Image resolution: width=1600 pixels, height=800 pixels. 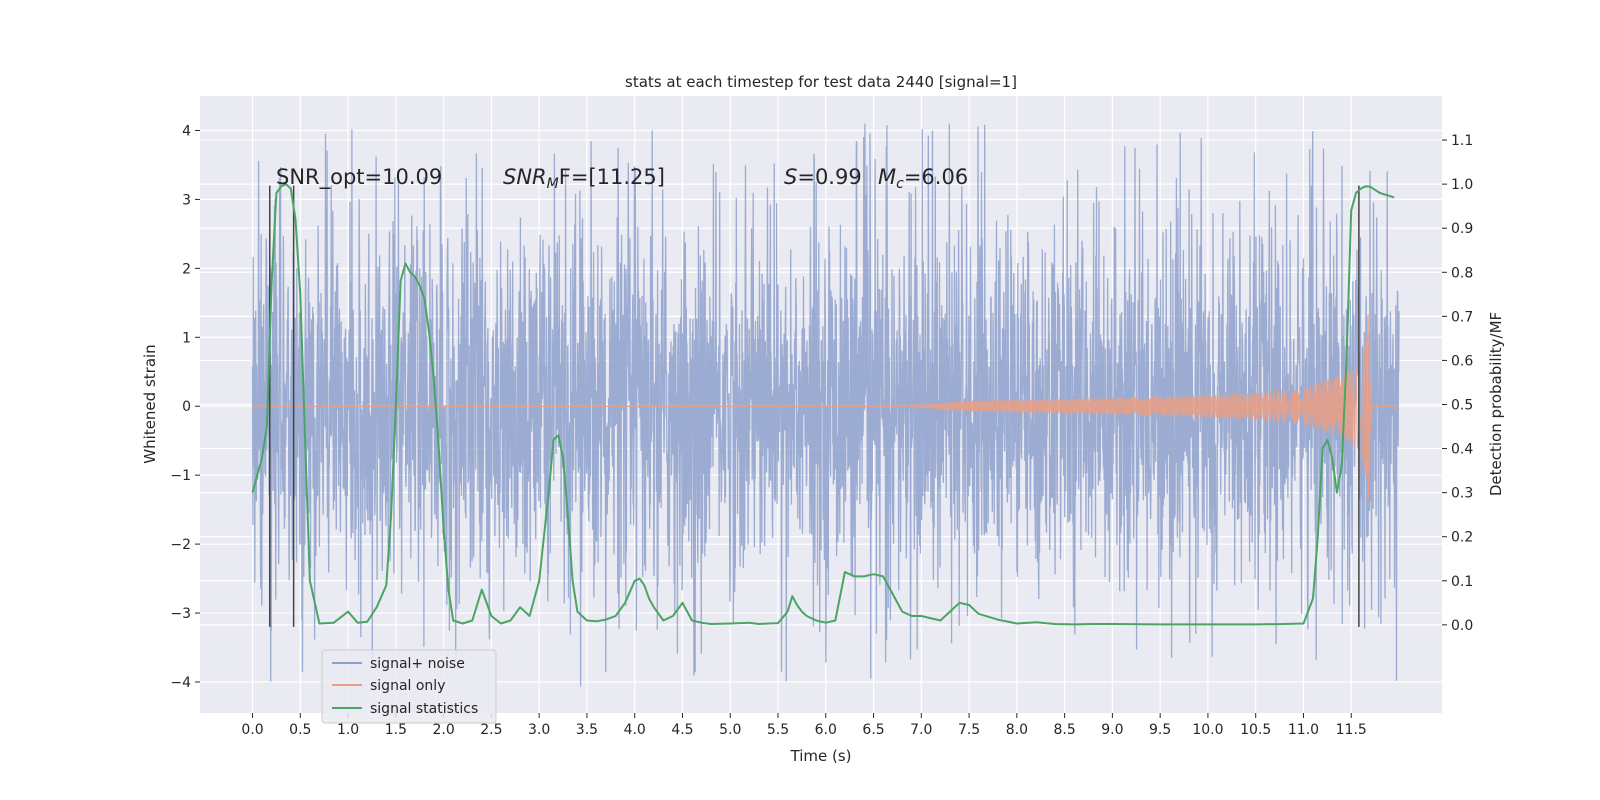 What do you see at coordinates (1462, 273) in the screenshot?
I see `y-right-tick-label: 0.8` at bounding box center [1462, 273].